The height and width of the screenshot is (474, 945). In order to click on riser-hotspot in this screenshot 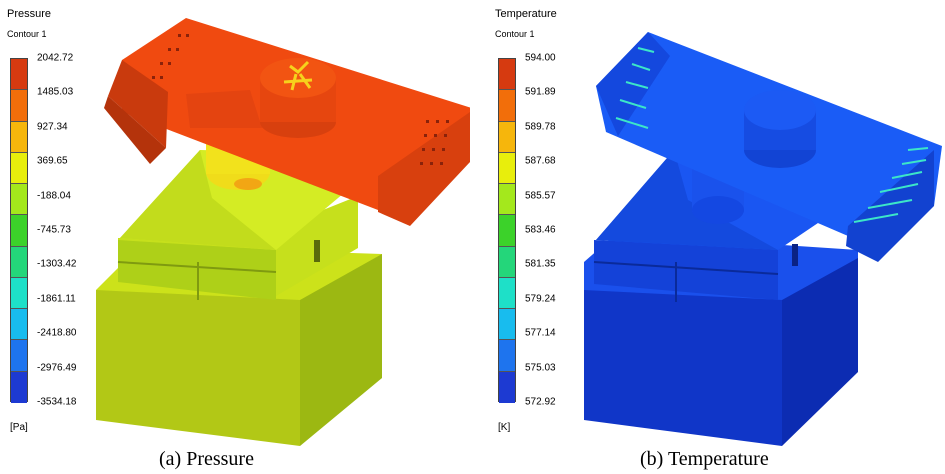, I will do `click(248, 184)`.